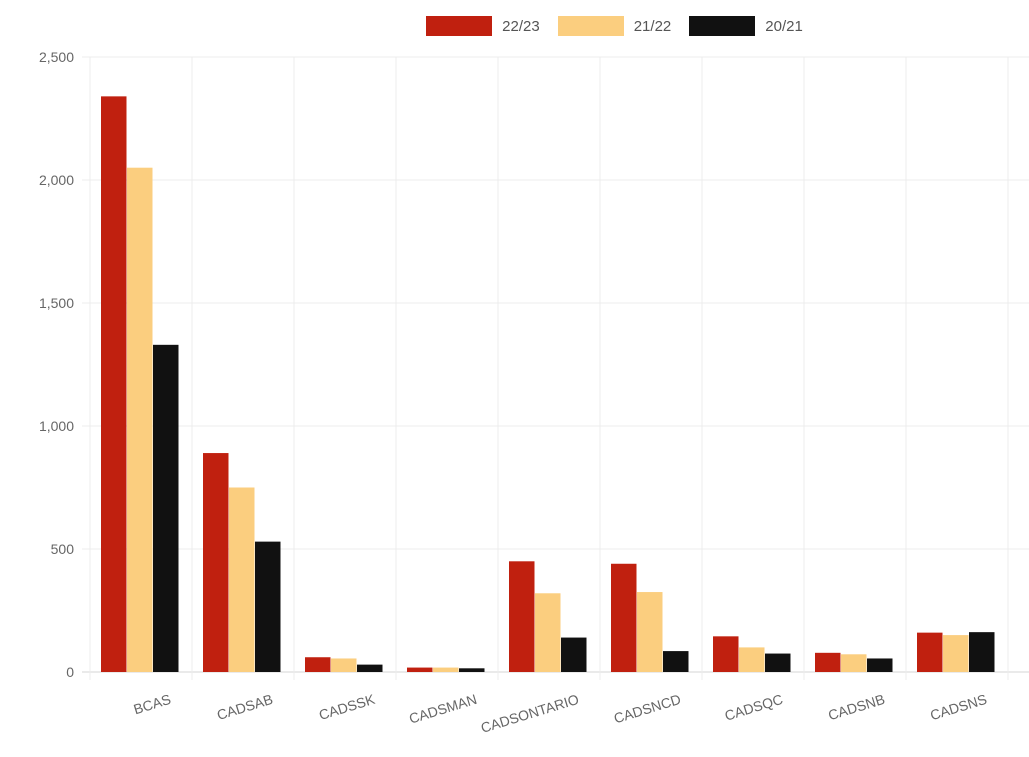  I want to click on legend-label-21-22: 21/22, so click(652, 26).